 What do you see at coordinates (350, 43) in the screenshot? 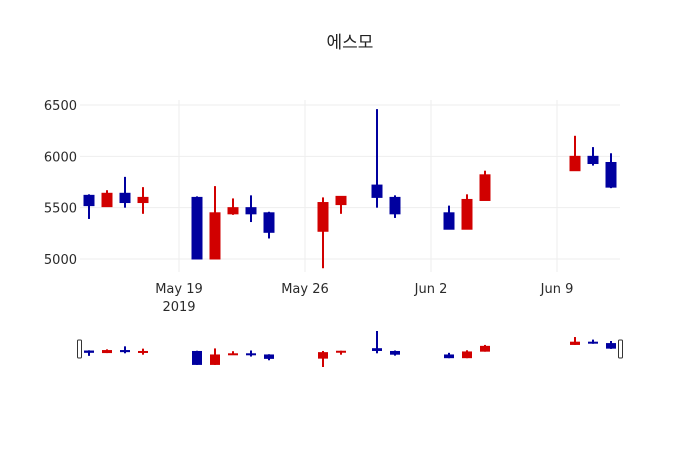
I see `chart-title: 에스모` at bounding box center [350, 43].